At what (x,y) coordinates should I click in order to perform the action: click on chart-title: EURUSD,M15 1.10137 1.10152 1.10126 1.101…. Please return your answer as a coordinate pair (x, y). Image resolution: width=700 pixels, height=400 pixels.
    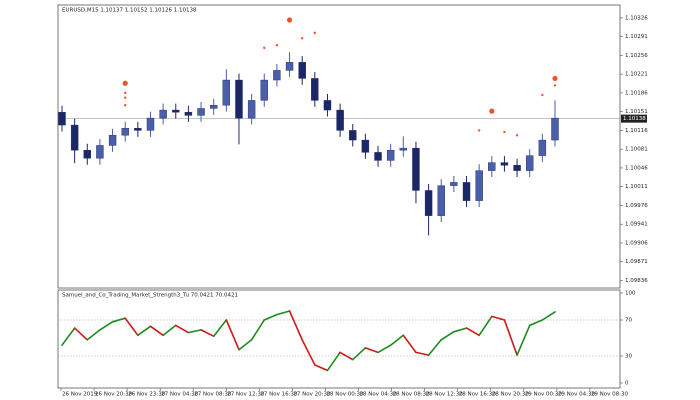
    Looking at the image, I should click on (129, 11).